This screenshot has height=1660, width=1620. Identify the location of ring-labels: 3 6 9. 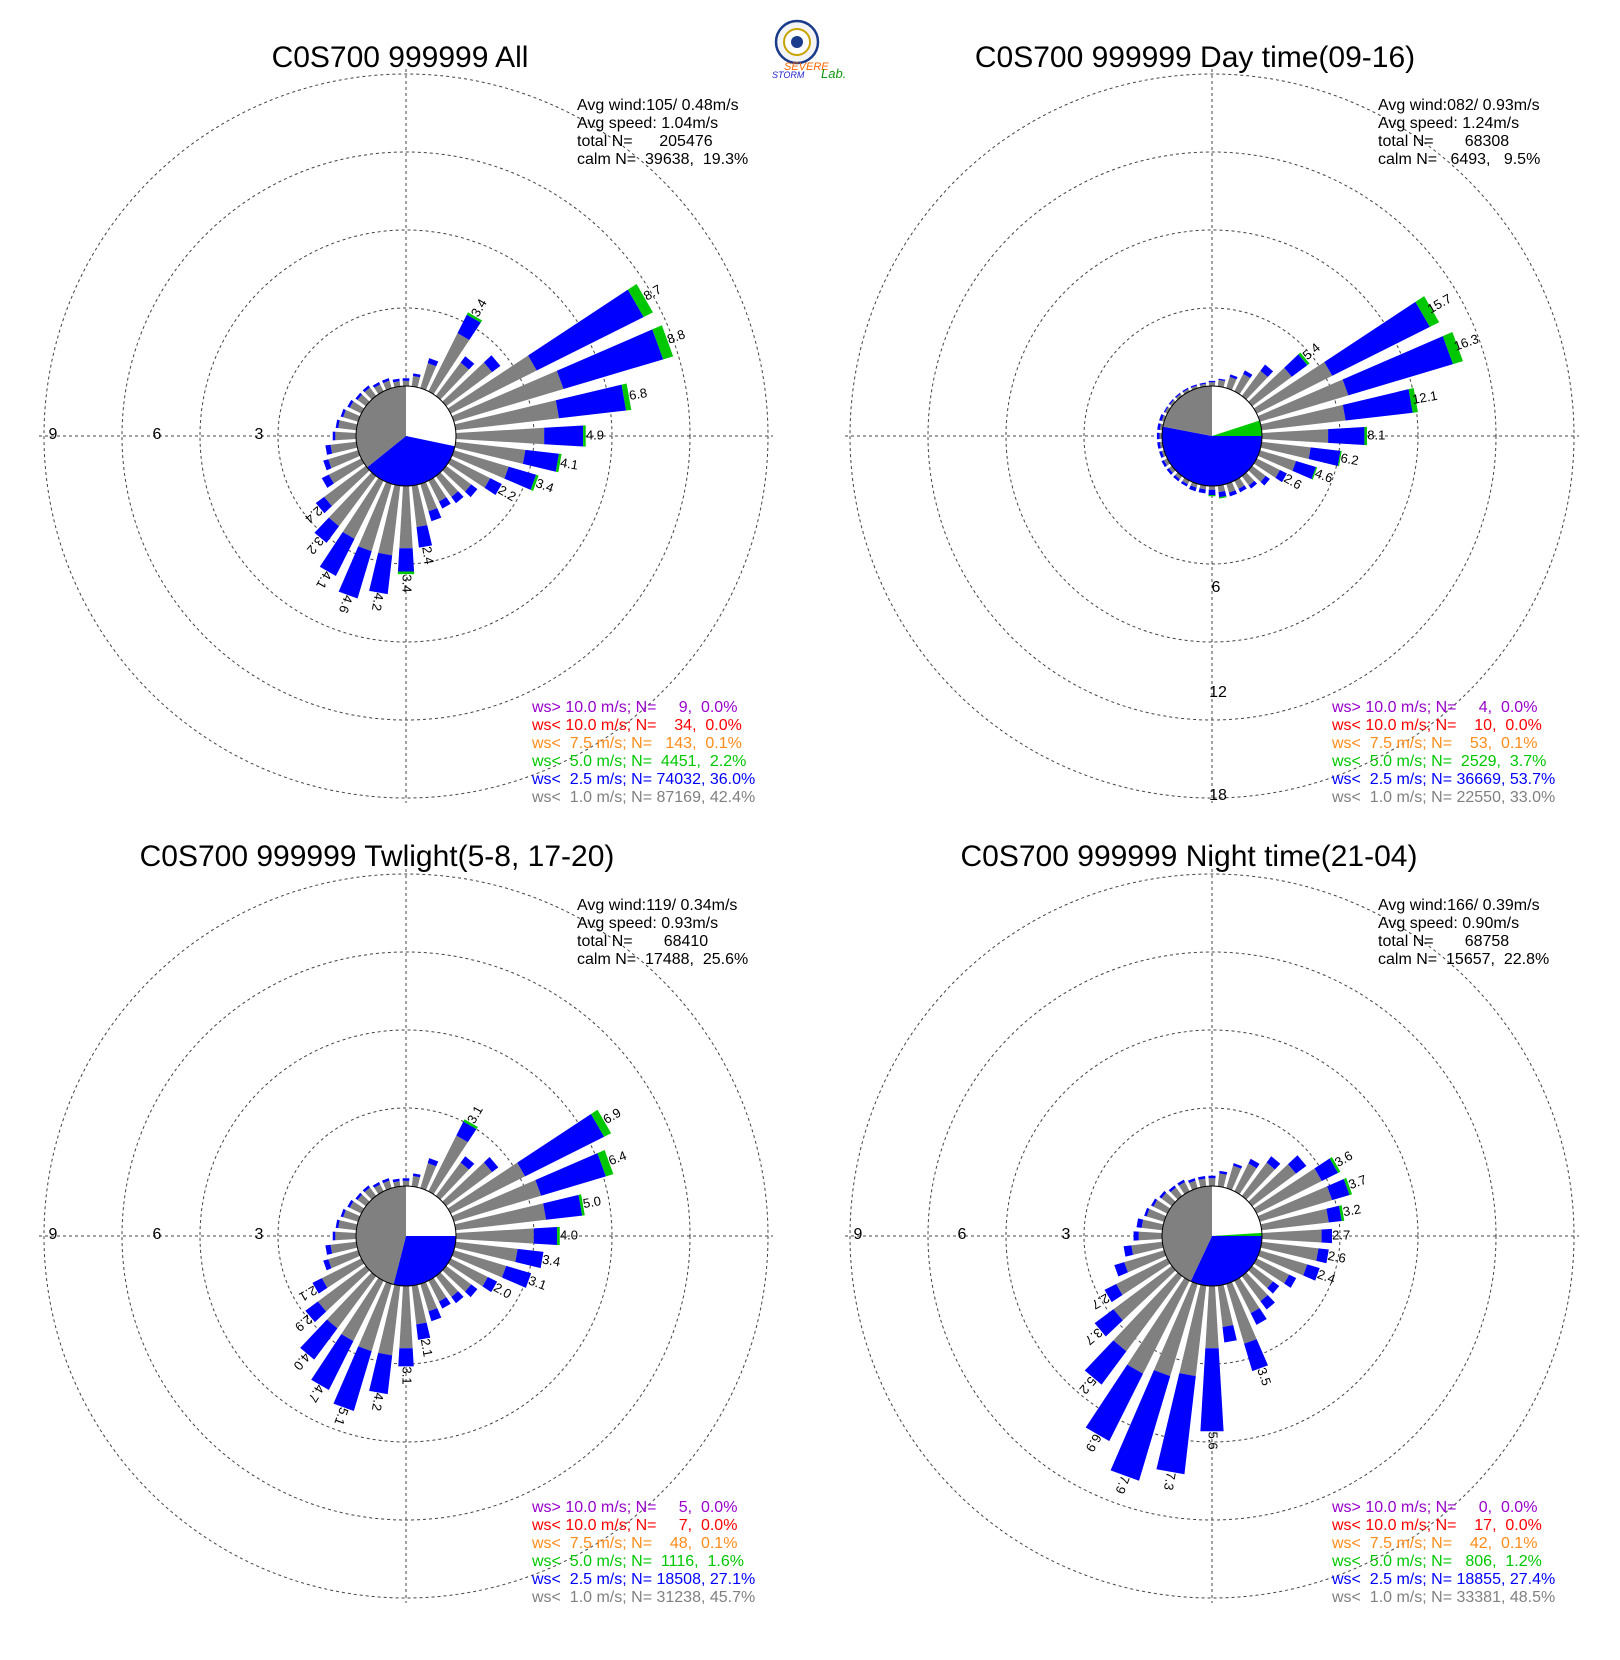
(962, 1234).